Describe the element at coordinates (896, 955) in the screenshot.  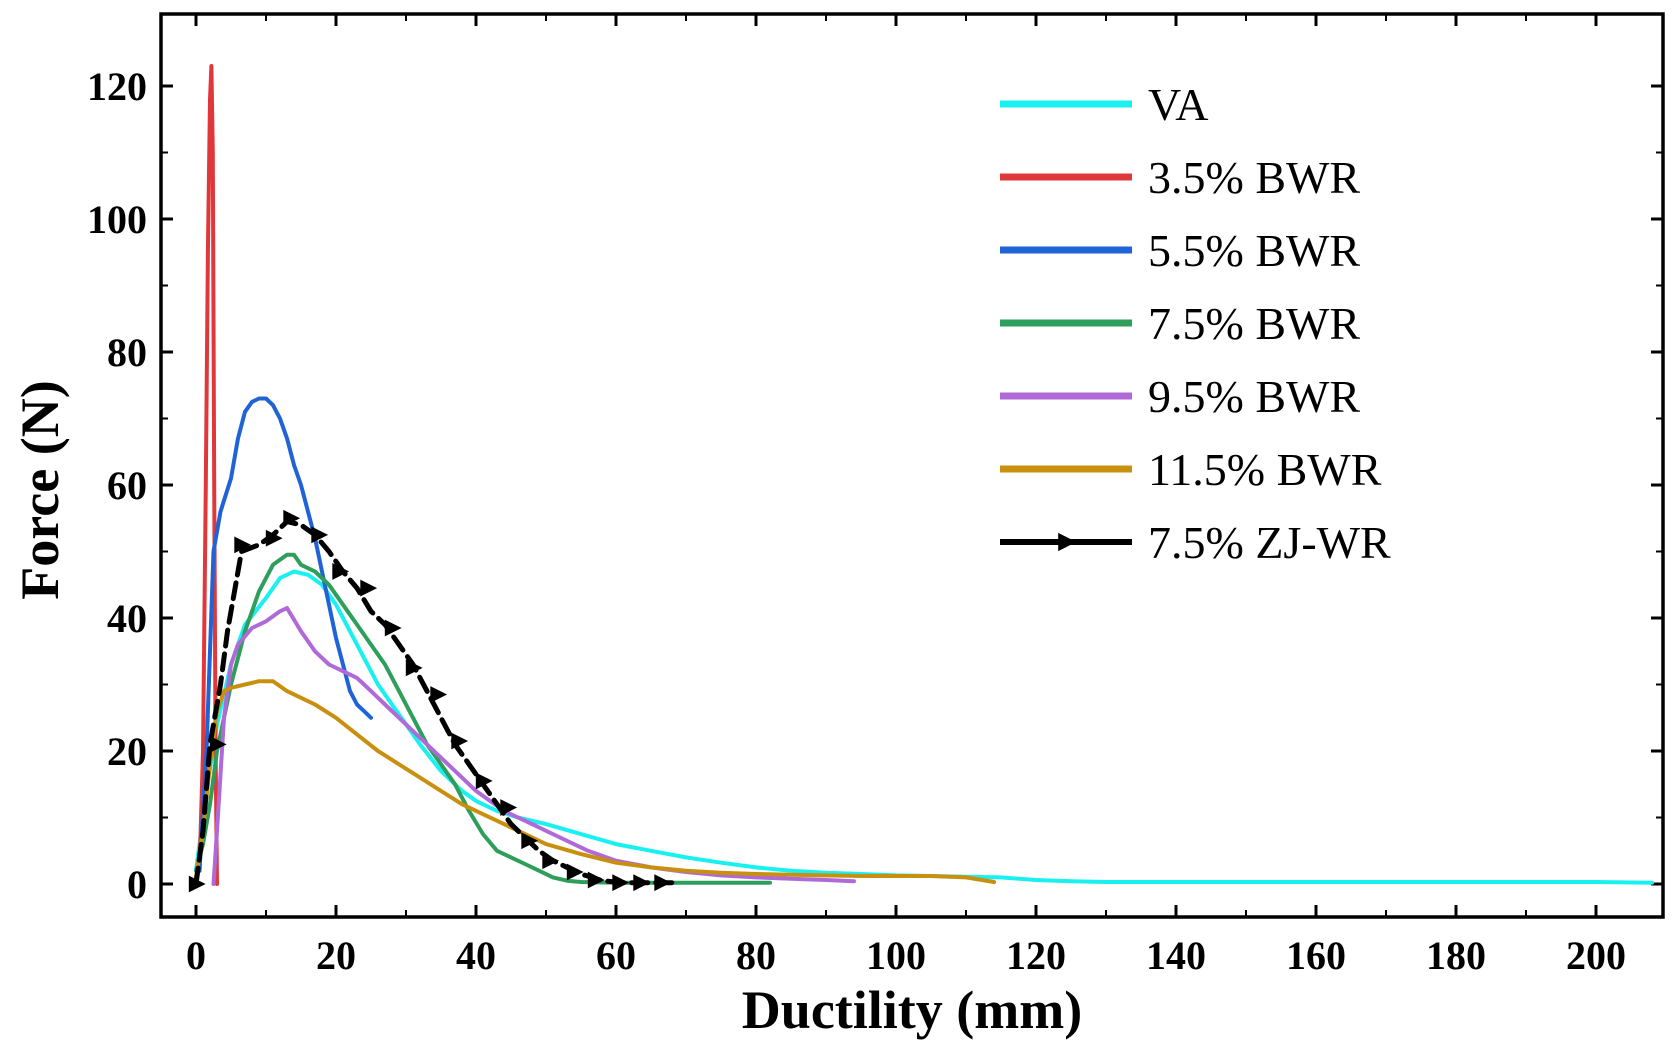
I see `x-tick-label: 100` at that location.